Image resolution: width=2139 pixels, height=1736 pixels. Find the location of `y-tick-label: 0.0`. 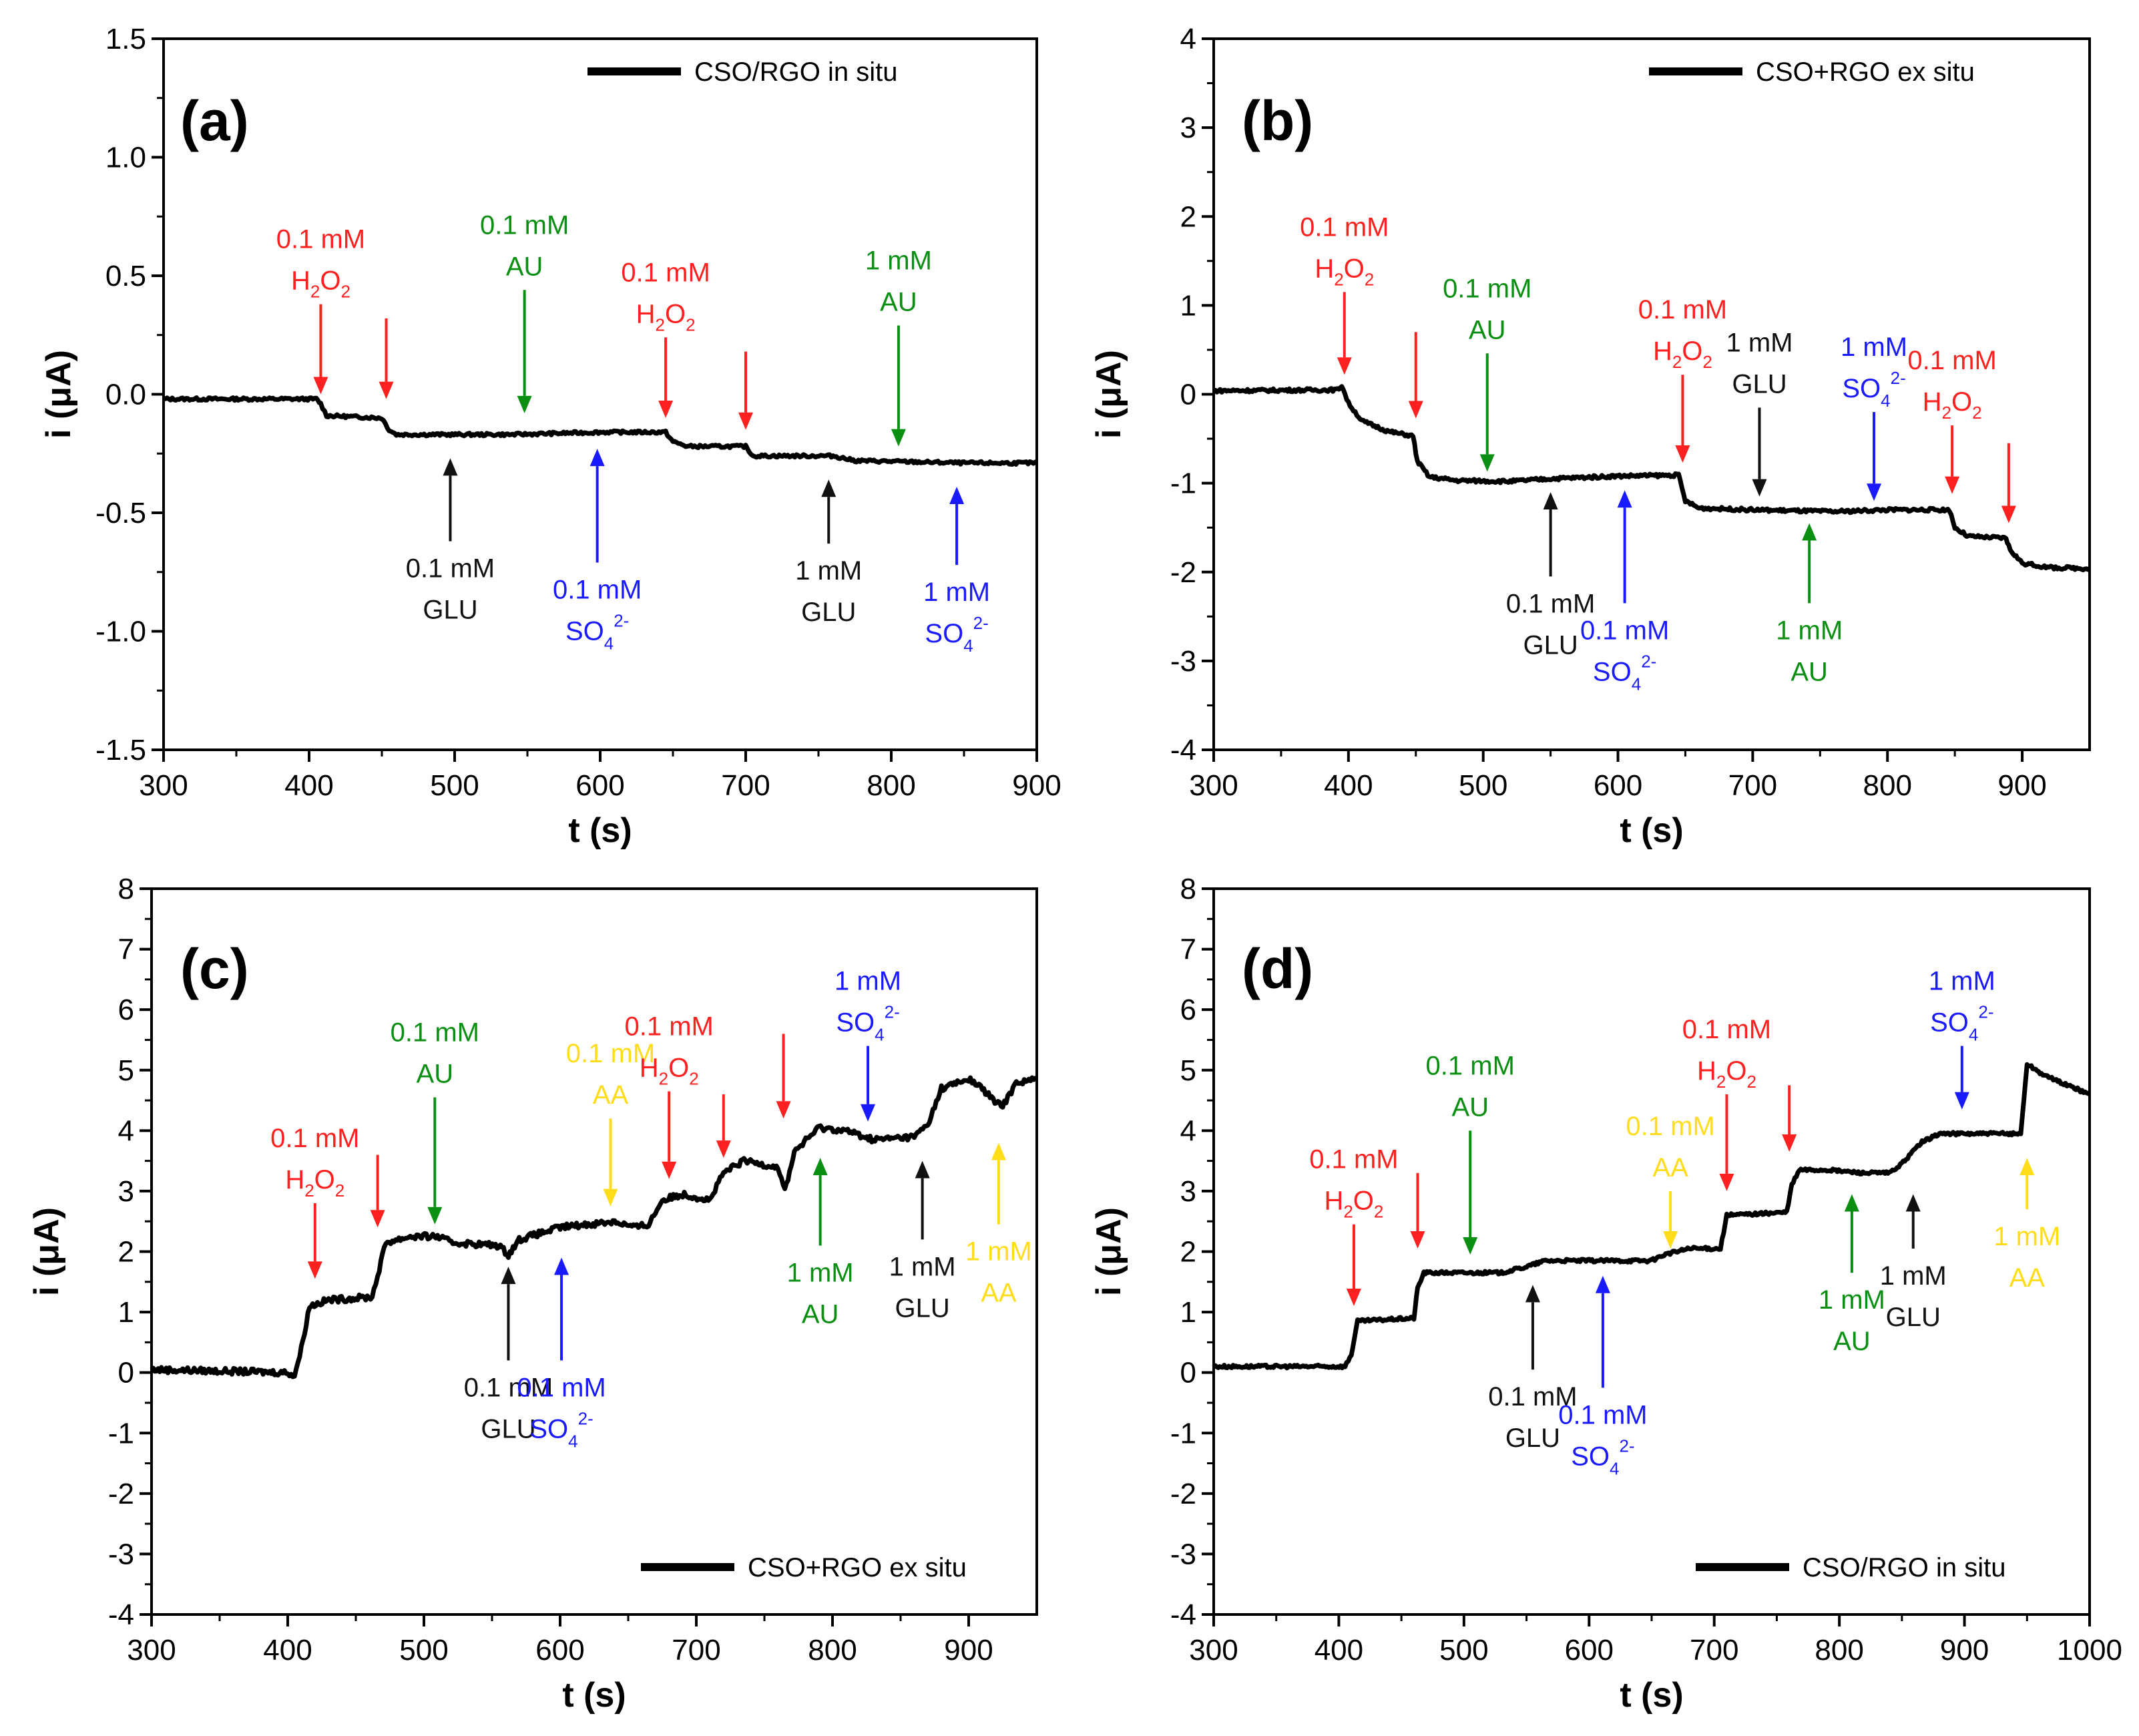

y-tick-label: 0.0 is located at coordinates (126, 395).